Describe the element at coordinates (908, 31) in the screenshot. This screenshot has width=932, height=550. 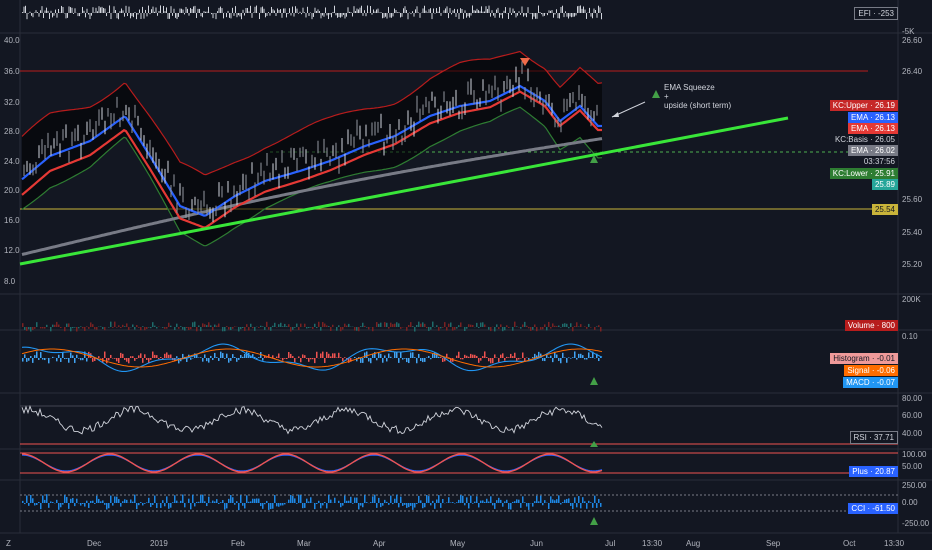
I see `efi-axis-label: -5K` at that location.